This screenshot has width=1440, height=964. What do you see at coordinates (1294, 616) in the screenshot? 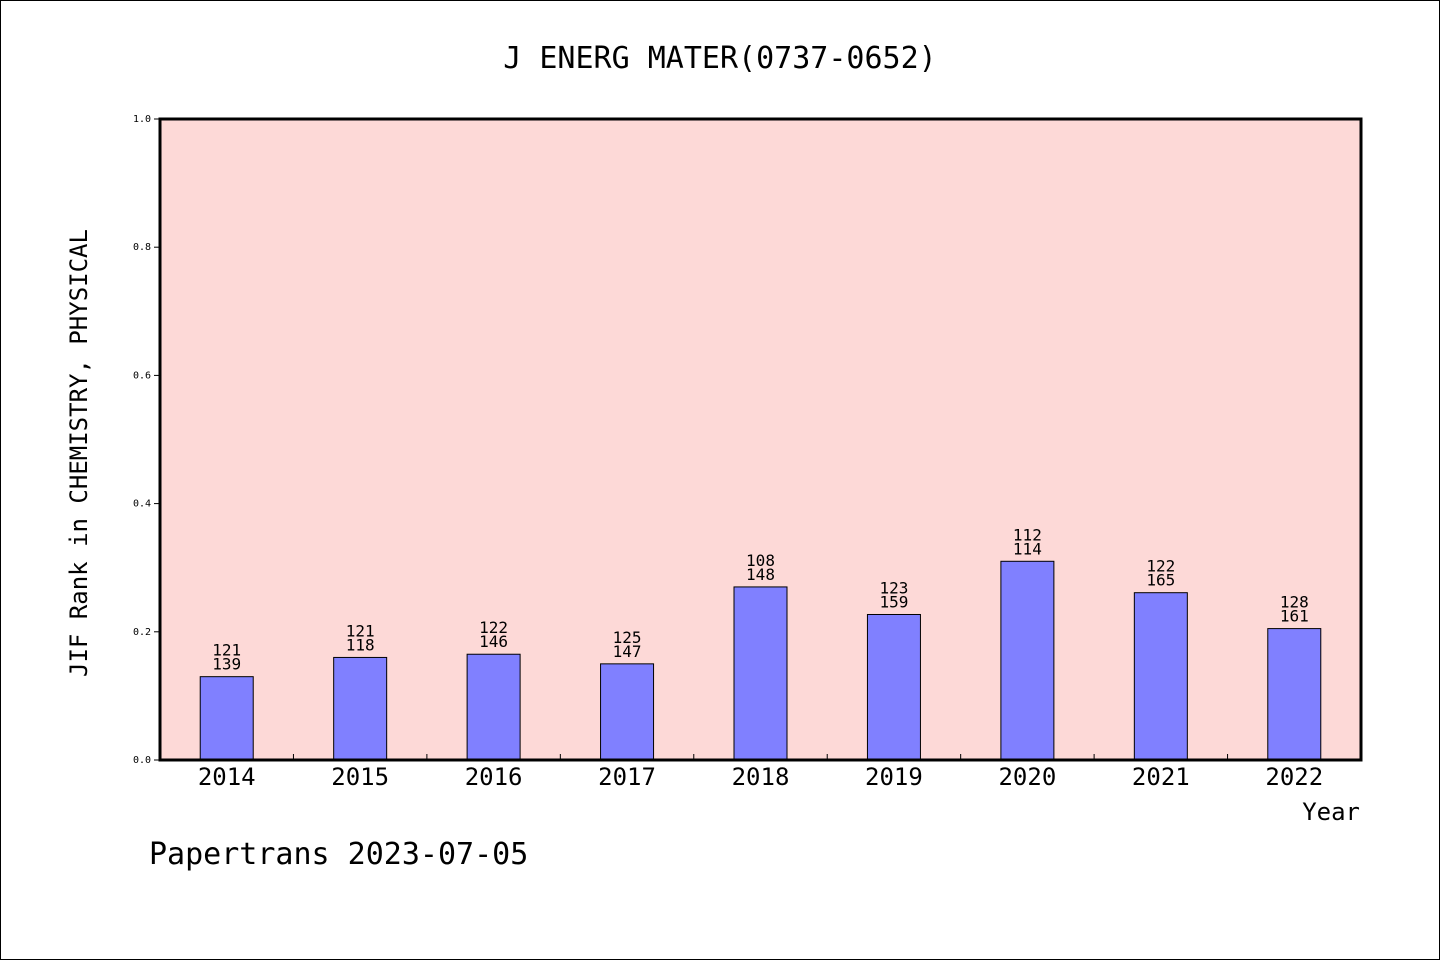
I see `bar-label-bottom-2022: 161` at bounding box center [1294, 616].